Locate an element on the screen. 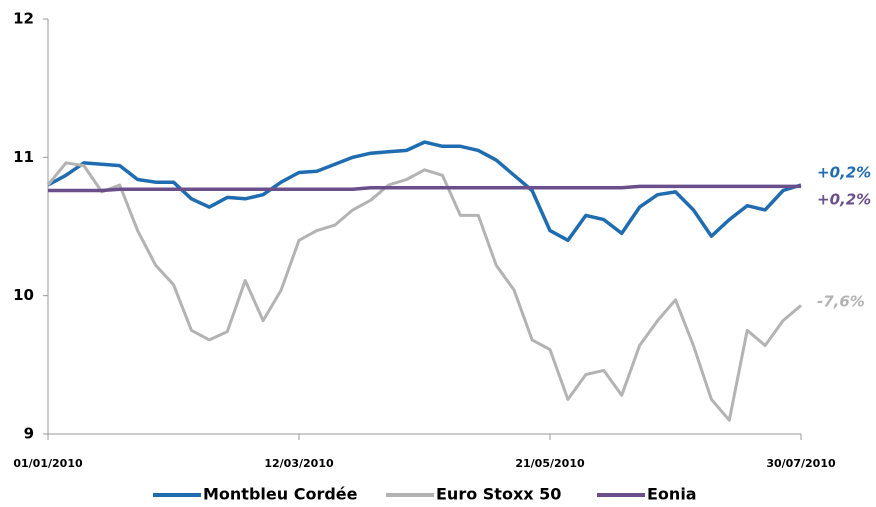  x-tick-label: 30/07/2010 is located at coordinates (801, 463).